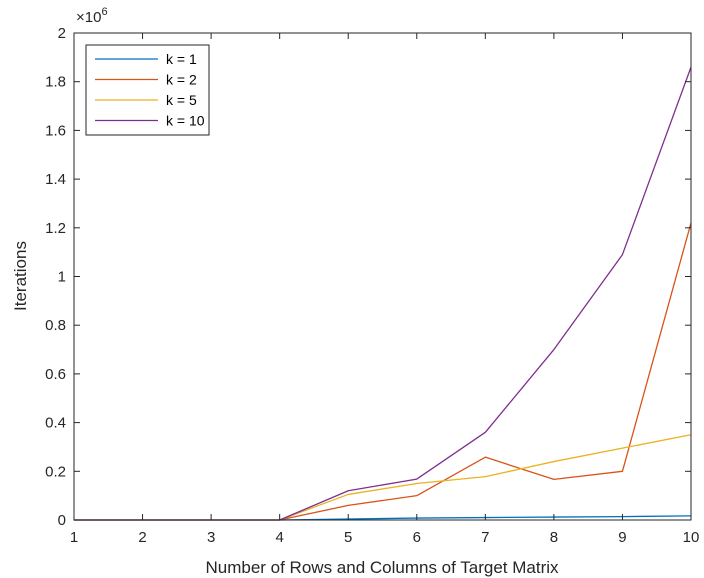 This screenshot has height=578, width=704. Describe the element at coordinates (55, 228) in the screenshot. I see `y-tick-label: 1.2` at that location.